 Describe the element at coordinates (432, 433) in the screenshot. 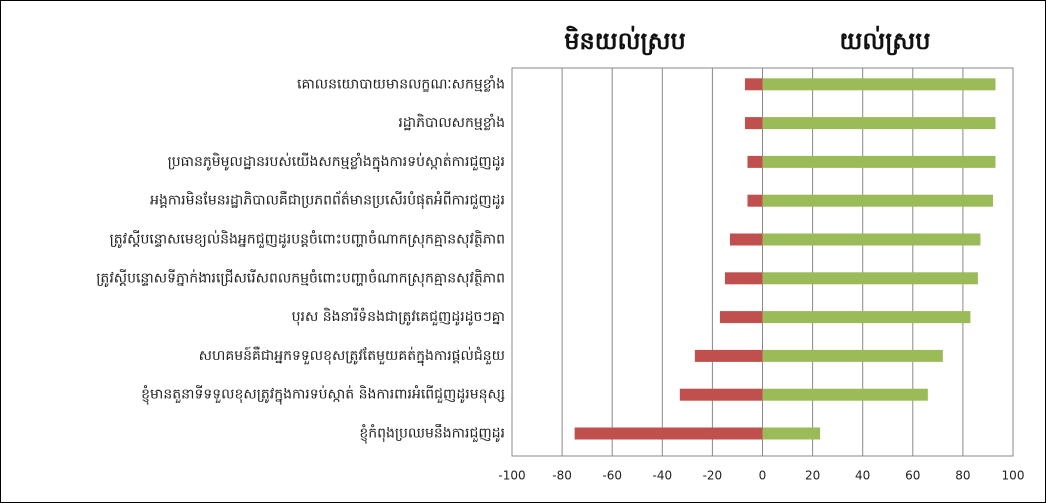

I see `y-tick-label: ខ្ញុំកំពុងប្រឈមនឹងការជួញដូរ` at that location.